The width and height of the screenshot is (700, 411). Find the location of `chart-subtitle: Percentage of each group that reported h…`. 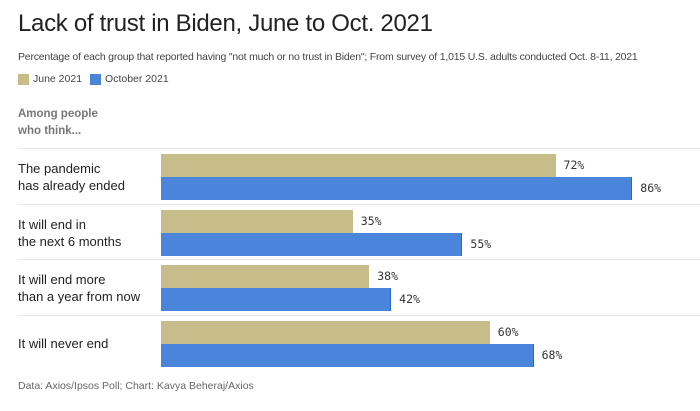

chart-subtitle: Percentage of each group that reported h… is located at coordinates (328, 57).